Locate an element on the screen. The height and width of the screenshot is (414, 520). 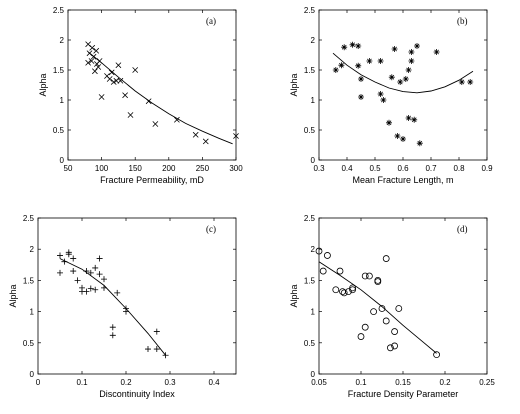
panel-label: (b) is located at coordinates (462, 21).